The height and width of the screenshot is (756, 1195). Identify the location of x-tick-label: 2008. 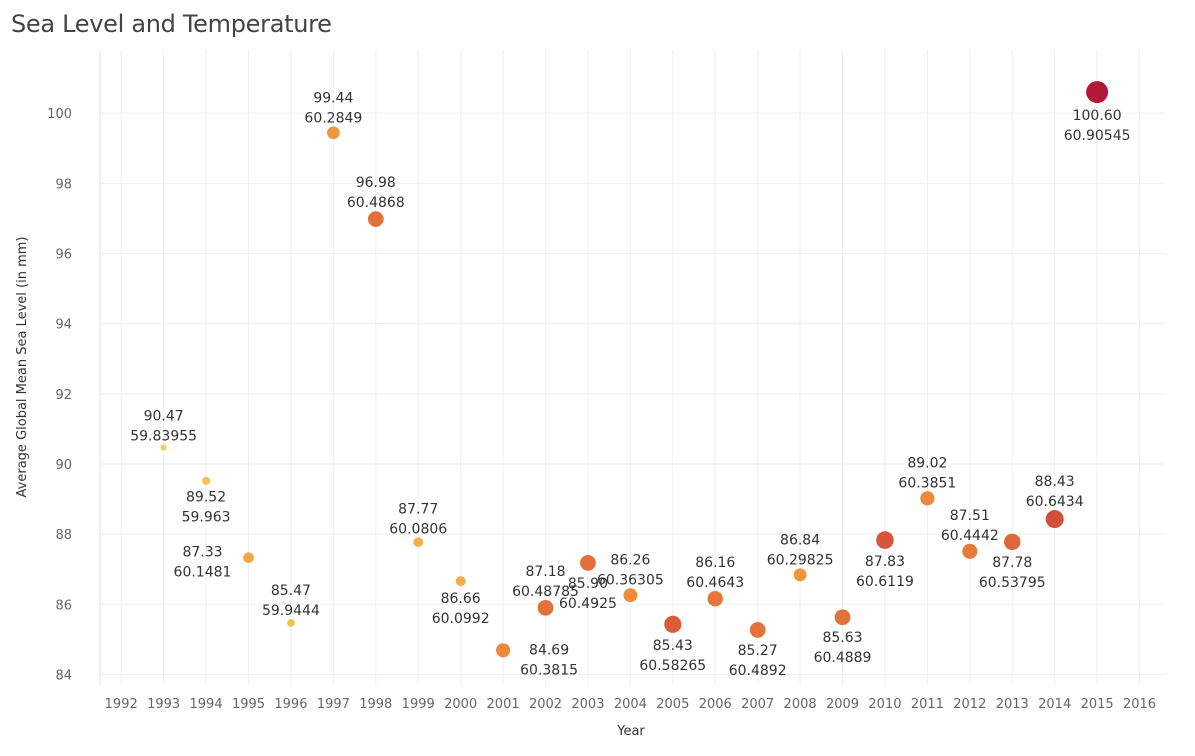
(800, 704).